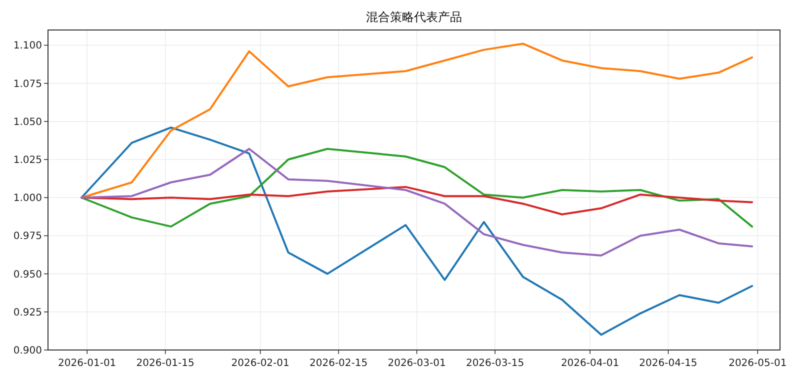 This screenshot has width=800, height=383. I want to click on x-tick-label: 2026-03-01, so click(417, 363).